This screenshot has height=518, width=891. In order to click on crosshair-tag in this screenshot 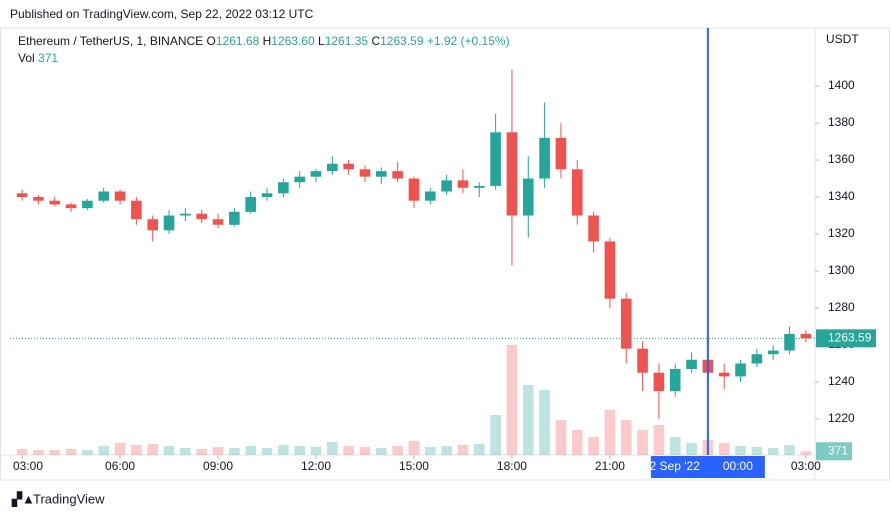, I will do `click(707, 467)`.